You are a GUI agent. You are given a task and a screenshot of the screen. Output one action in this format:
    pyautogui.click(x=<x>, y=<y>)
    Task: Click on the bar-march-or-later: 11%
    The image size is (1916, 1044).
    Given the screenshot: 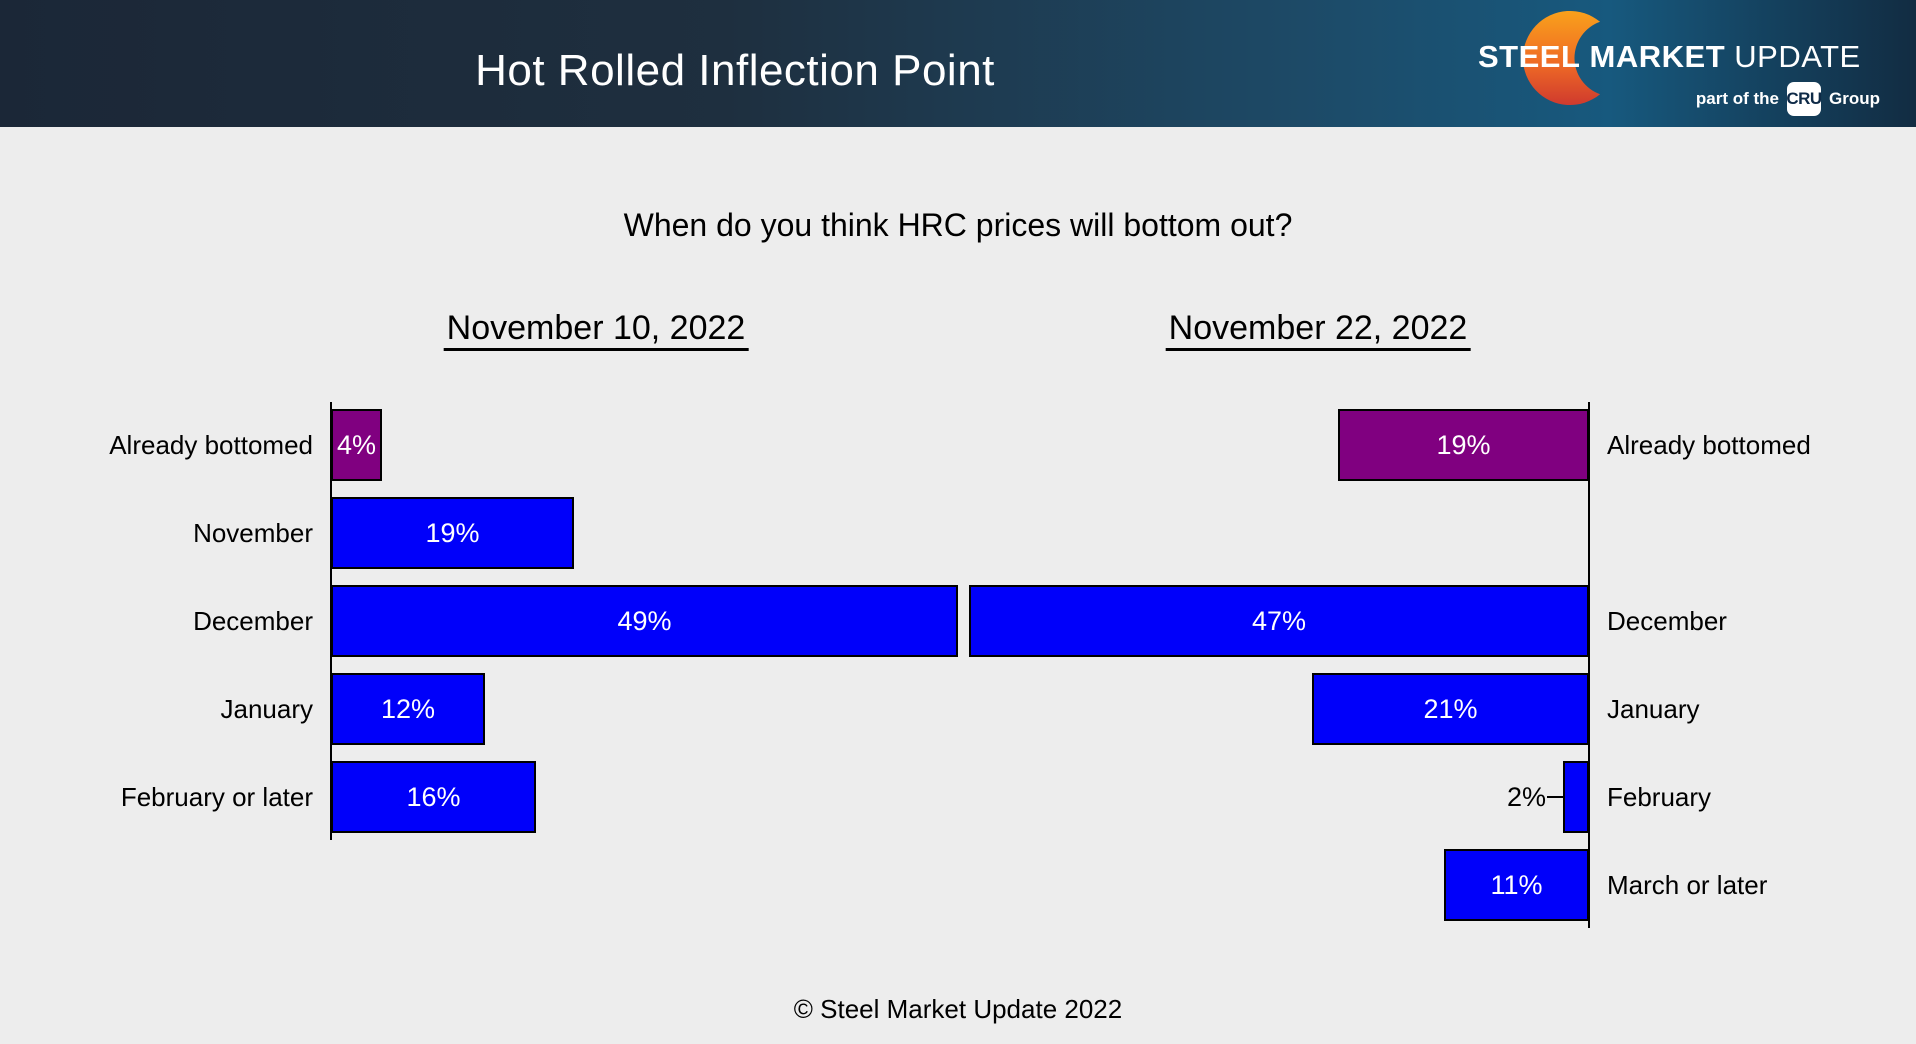 What is the action you would take?
    pyautogui.click(x=1516, y=885)
    